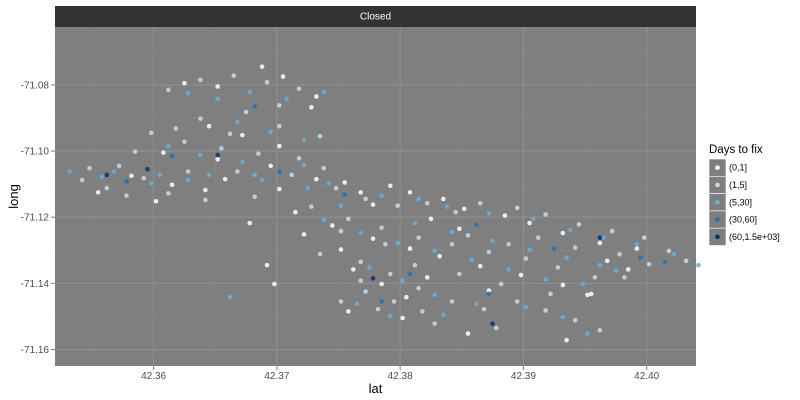 This screenshot has width=800, height=400. What do you see at coordinates (35, 284) in the screenshot?
I see `y-tick-label: -71.14` at bounding box center [35, 284].